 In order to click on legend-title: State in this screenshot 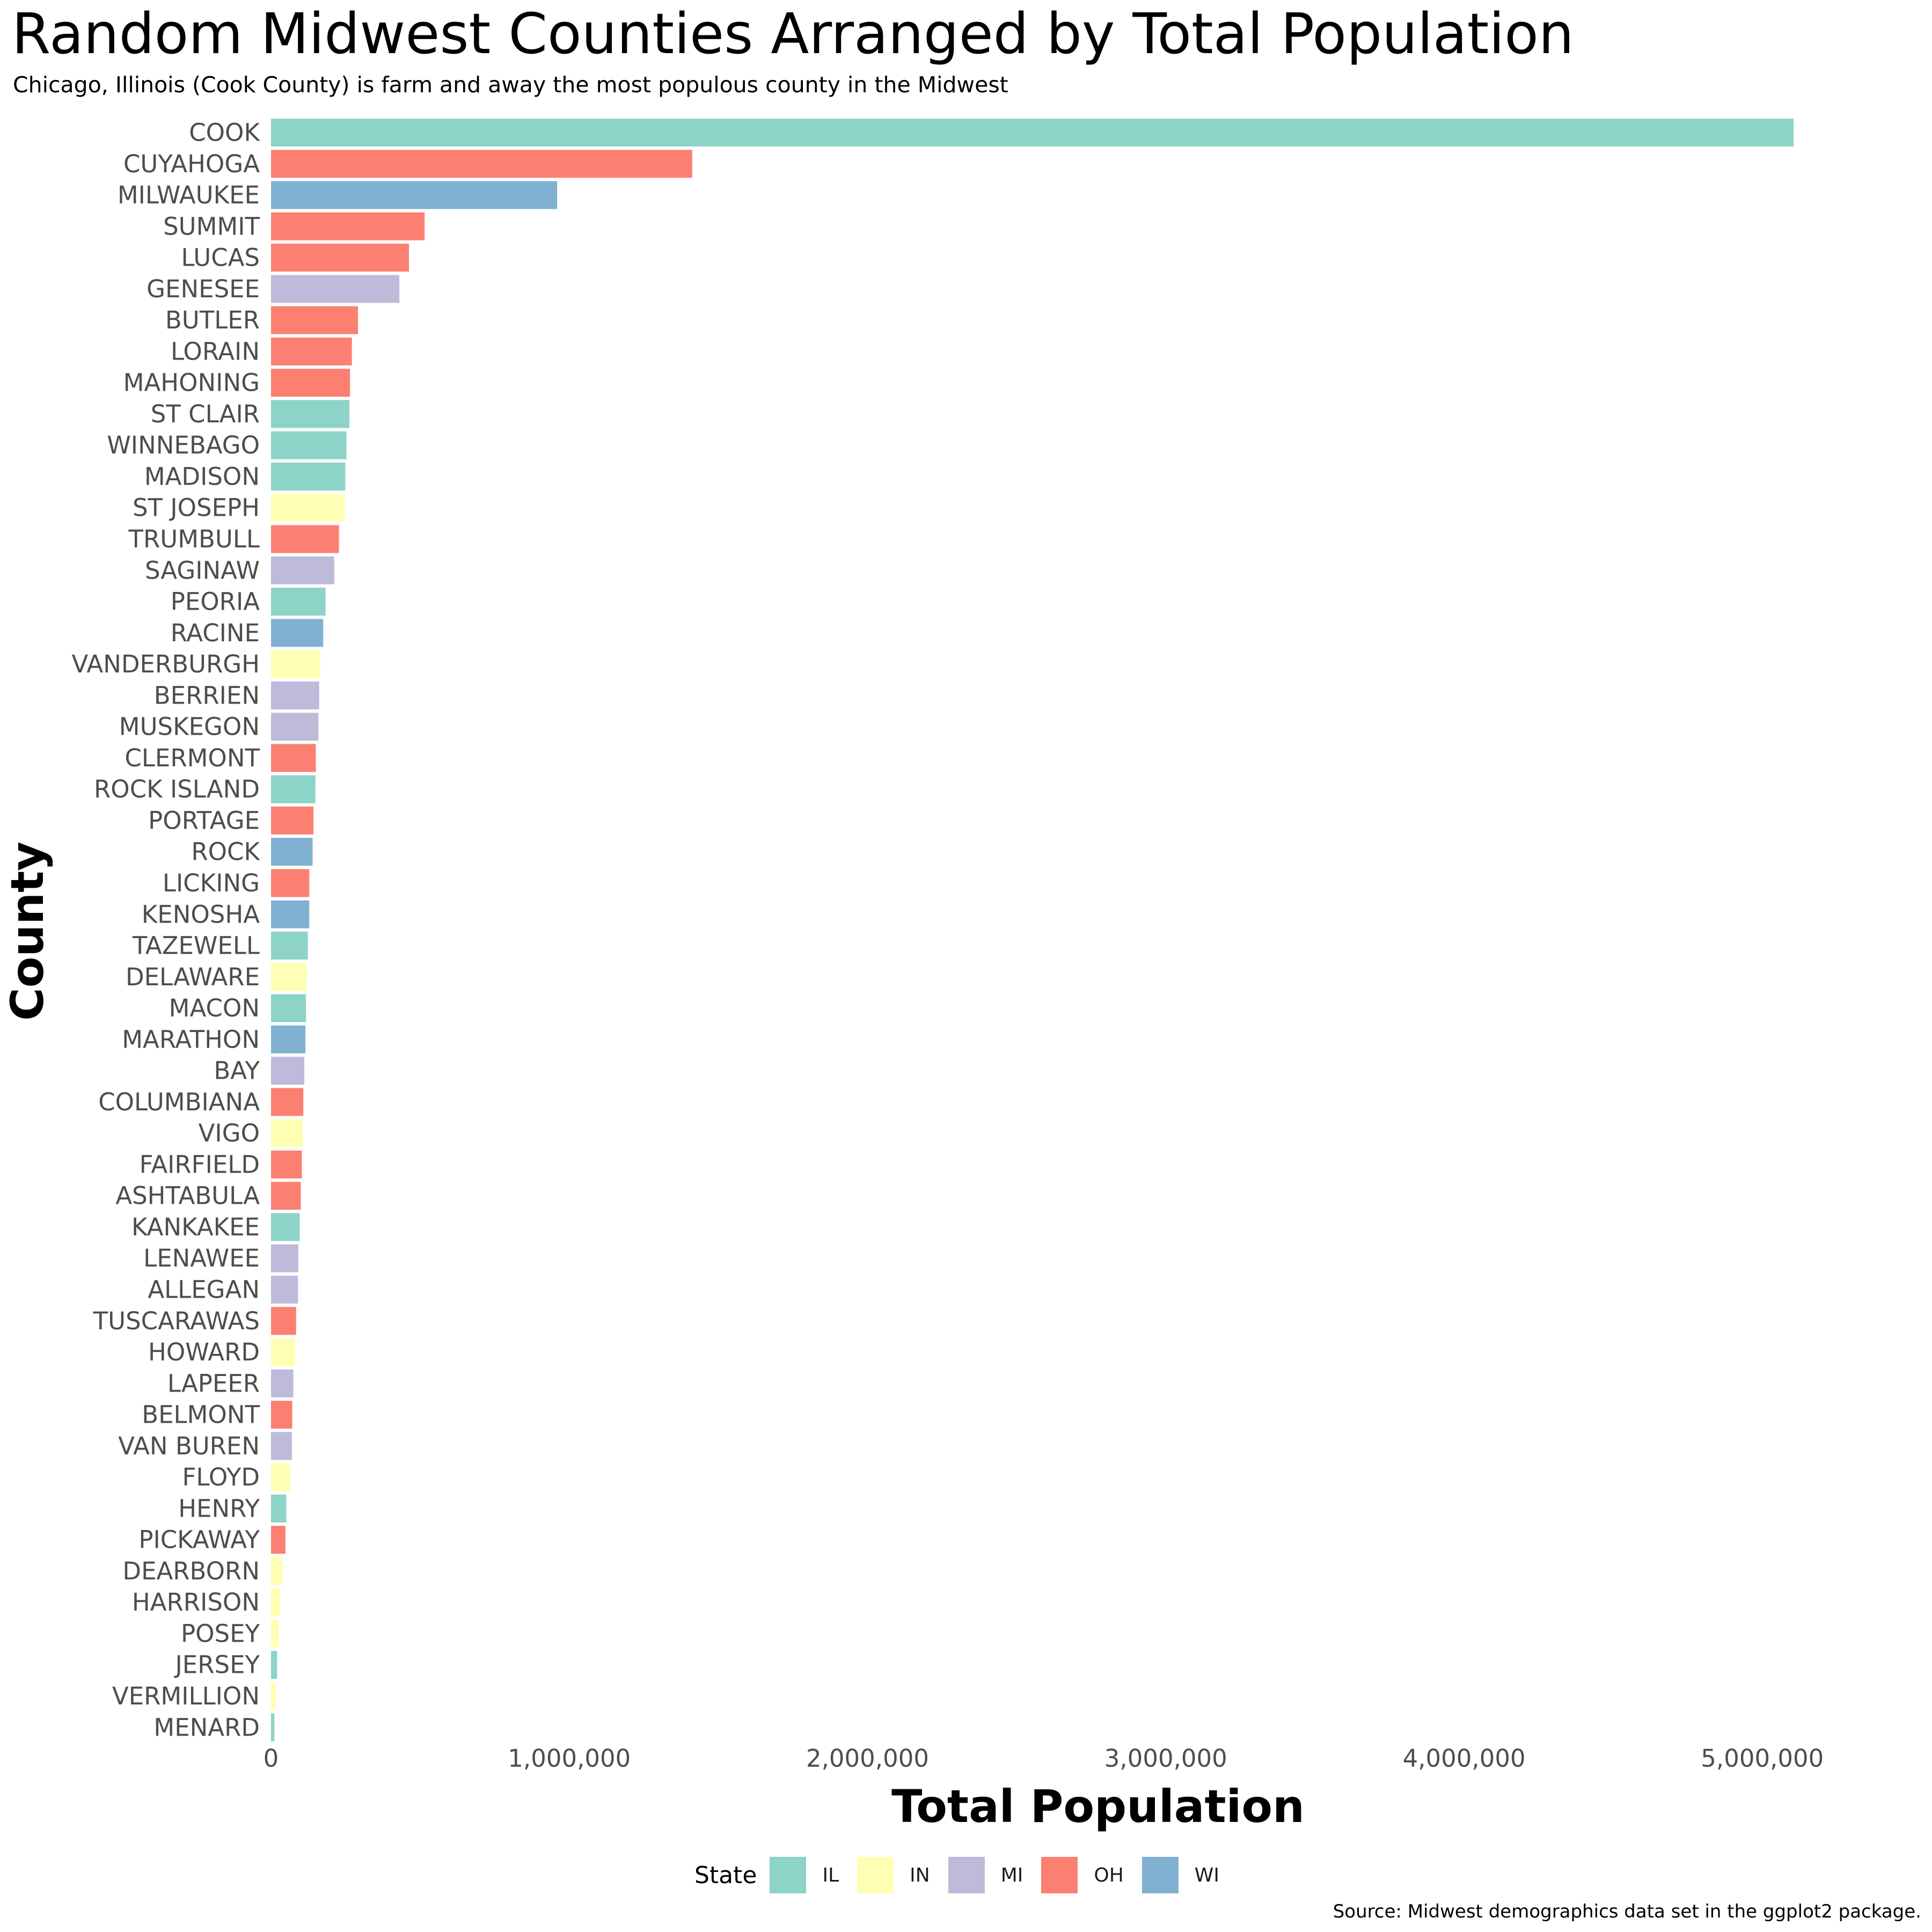, I will do `click(725, 1875)`.